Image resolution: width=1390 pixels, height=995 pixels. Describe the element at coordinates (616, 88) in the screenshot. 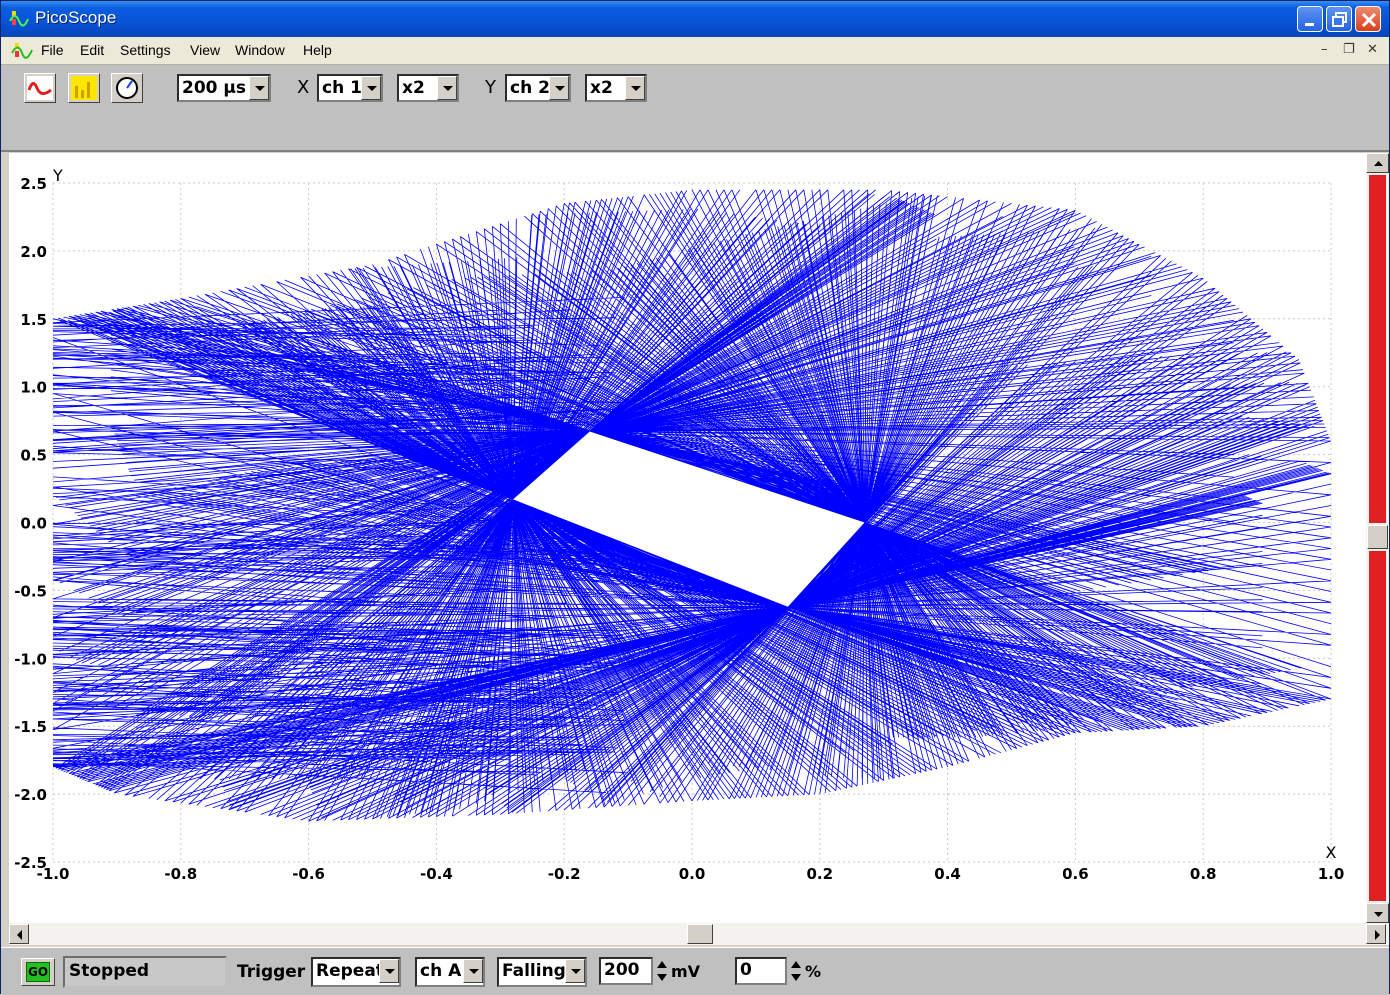

I see `y-scale-select: x2` at that location.